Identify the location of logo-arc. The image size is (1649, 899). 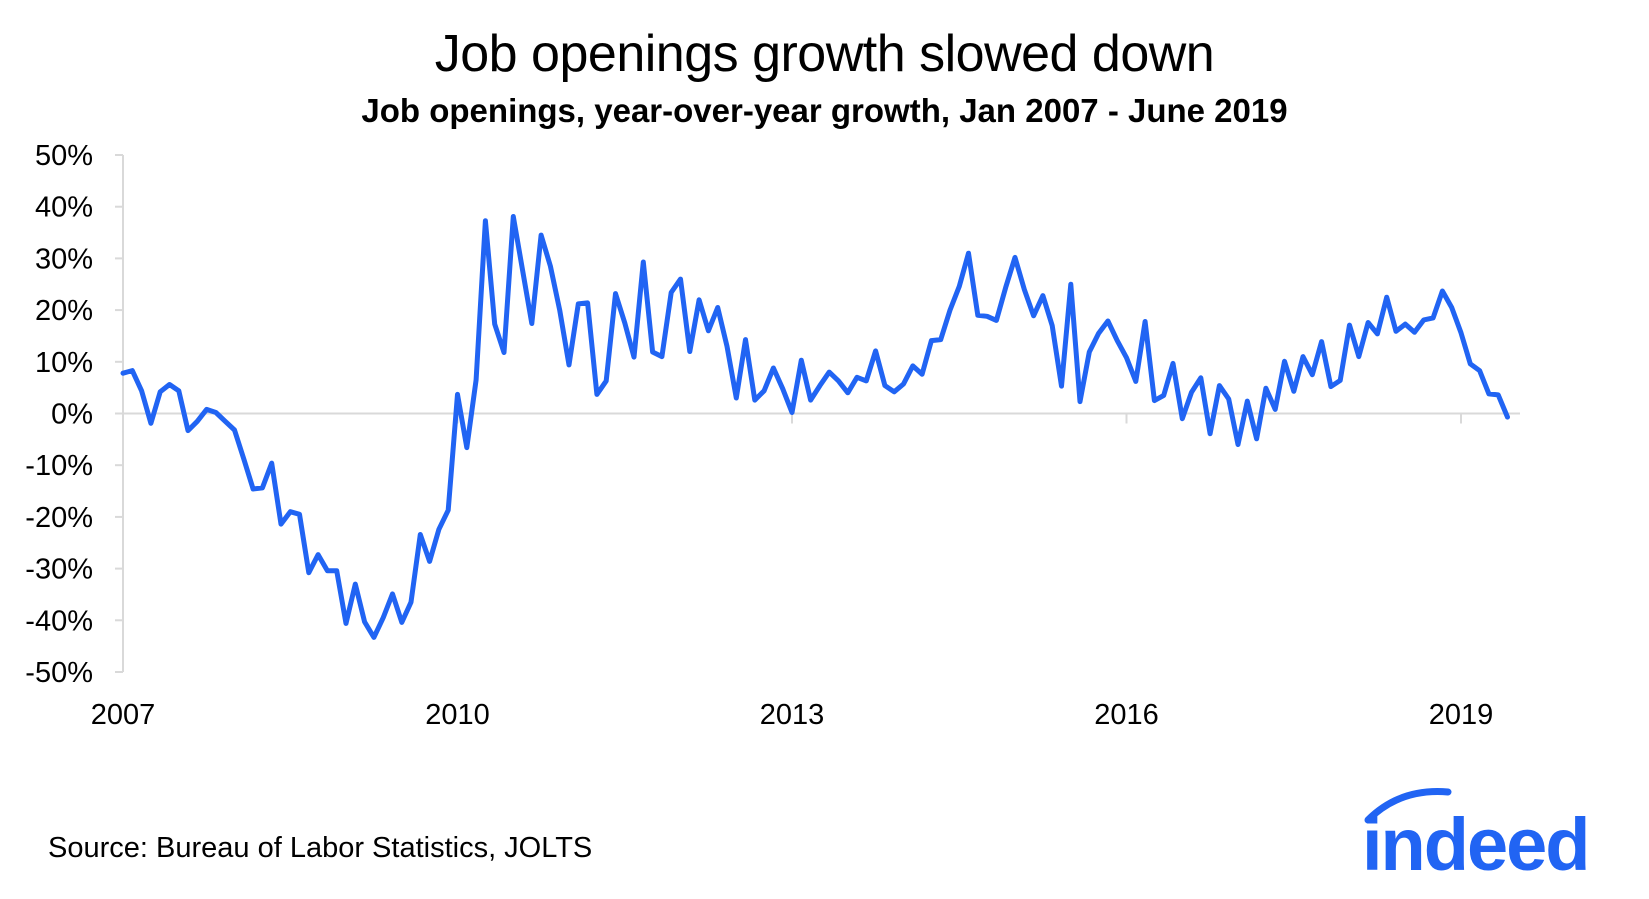
(1408, 806).